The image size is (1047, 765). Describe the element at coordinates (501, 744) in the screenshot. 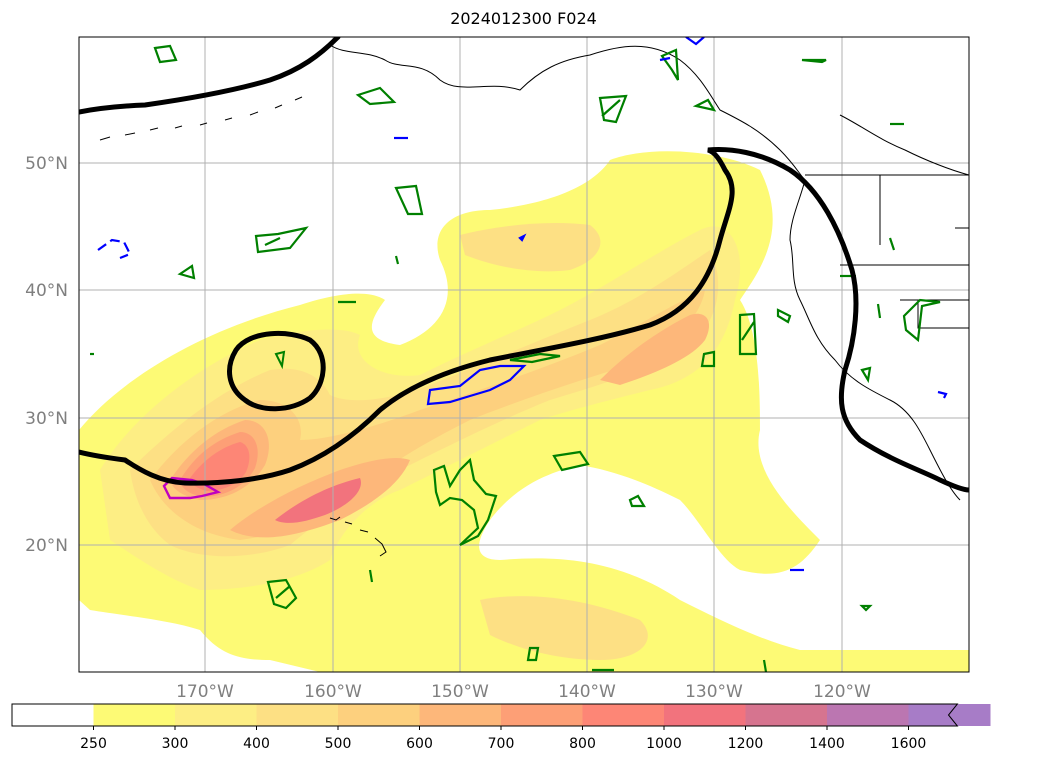

I see `colorbar-tick-label: 700` at that location.